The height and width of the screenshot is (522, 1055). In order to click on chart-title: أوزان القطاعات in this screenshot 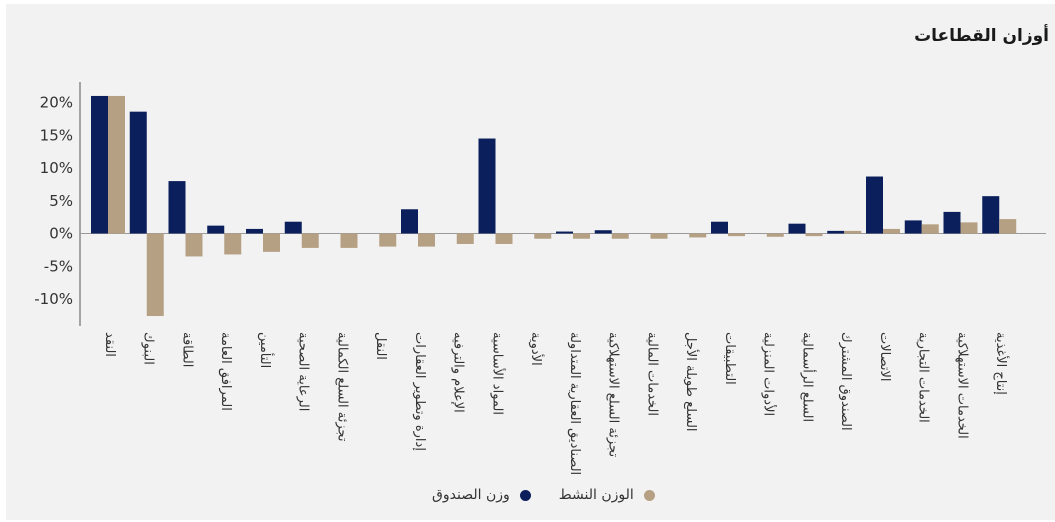, I will do `click(981, 36)`.